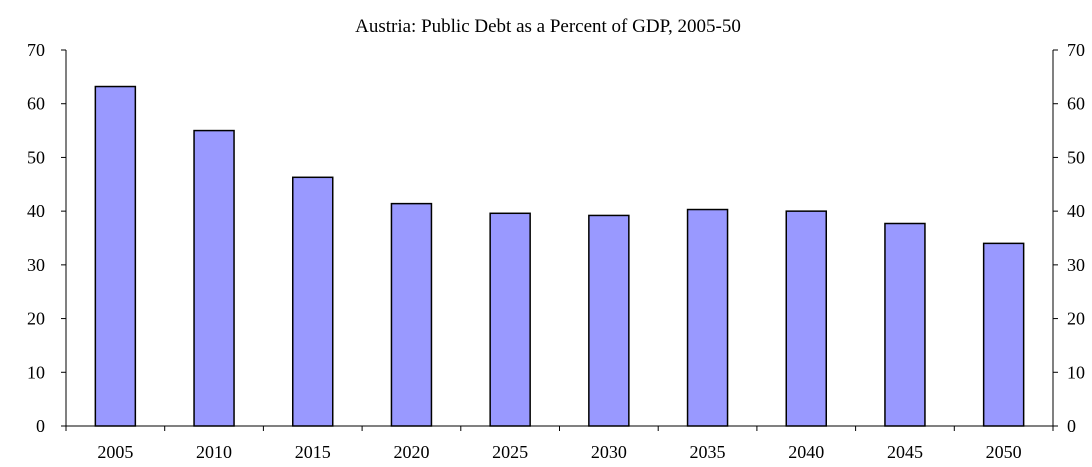  What do you see at coordinates (806, 452) in the screenshot?
I see `x-tick-label: 2040` at bounding box center [806, 452].